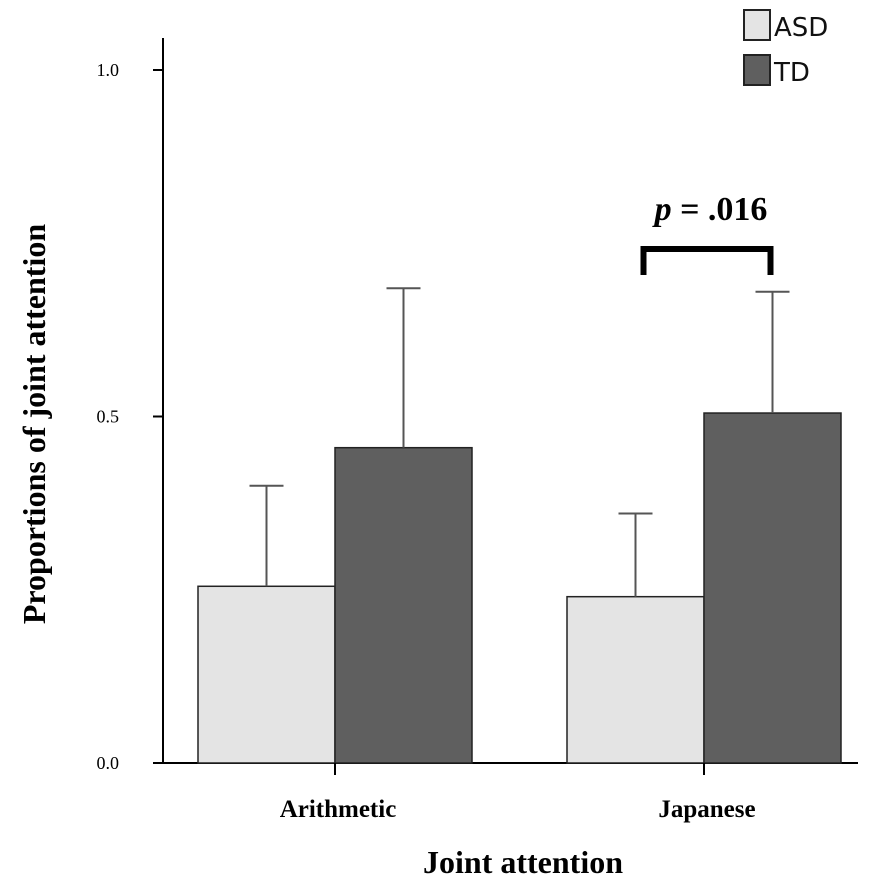 Image resolution: width=869 pixels, height=880 pixels. Describe the element at coordinates (662, 209) in the screenshot. I see `p-symbol: p` at that location.